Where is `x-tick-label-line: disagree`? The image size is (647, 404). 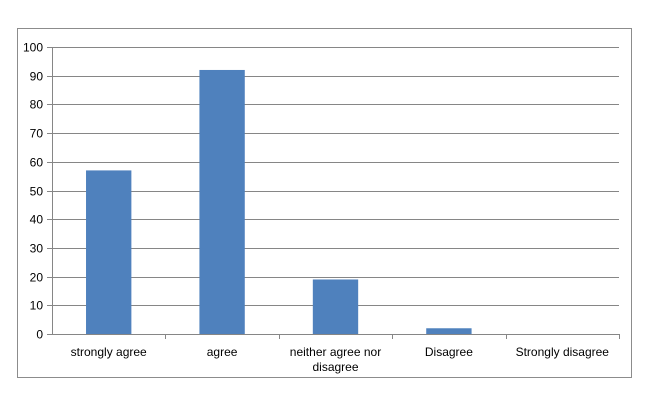
x-tick-label-line: disagree is located at coordinates (335, 367).